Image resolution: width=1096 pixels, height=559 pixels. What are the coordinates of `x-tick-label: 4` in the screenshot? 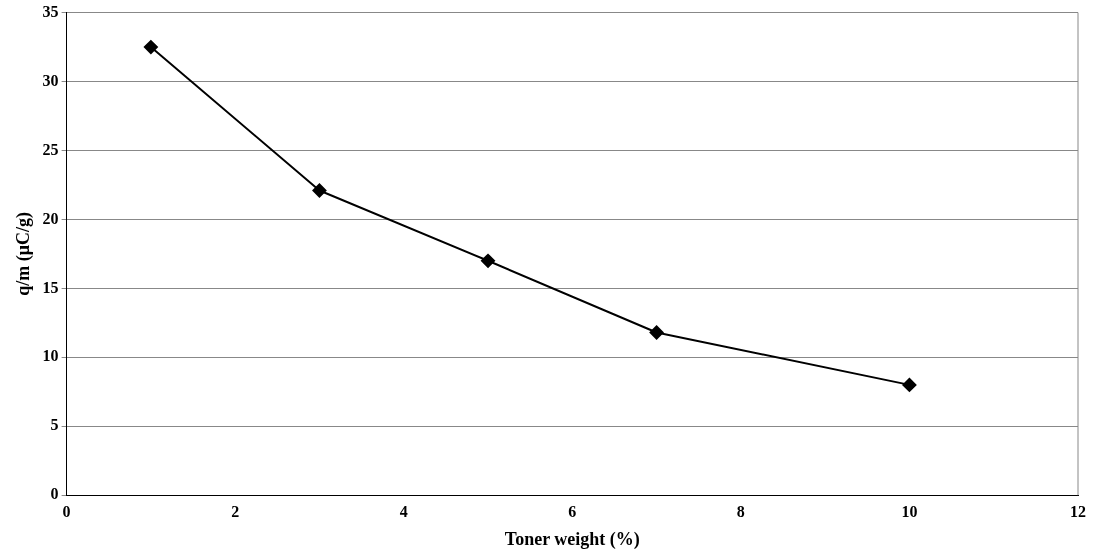 It's located at (403, 511).